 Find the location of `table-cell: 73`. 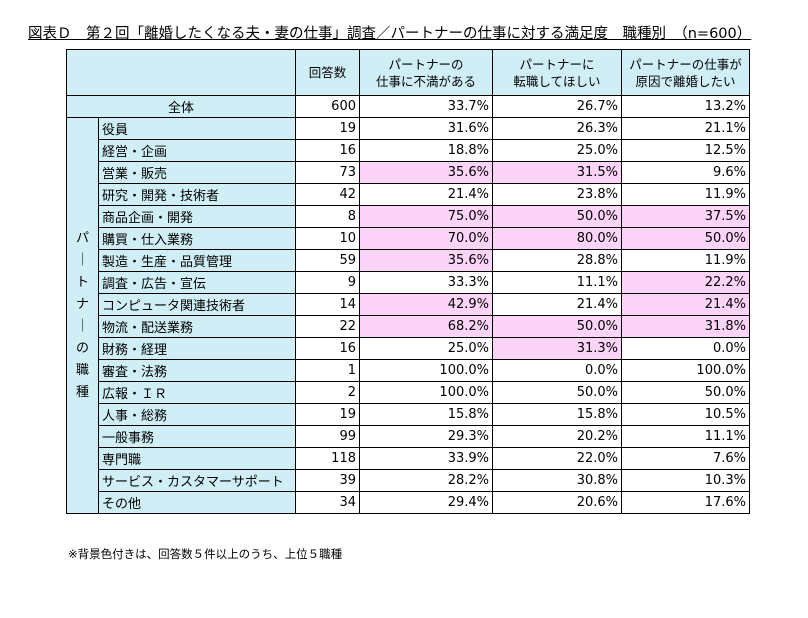

table-cell: 73 is located at coordinates (327, 172).